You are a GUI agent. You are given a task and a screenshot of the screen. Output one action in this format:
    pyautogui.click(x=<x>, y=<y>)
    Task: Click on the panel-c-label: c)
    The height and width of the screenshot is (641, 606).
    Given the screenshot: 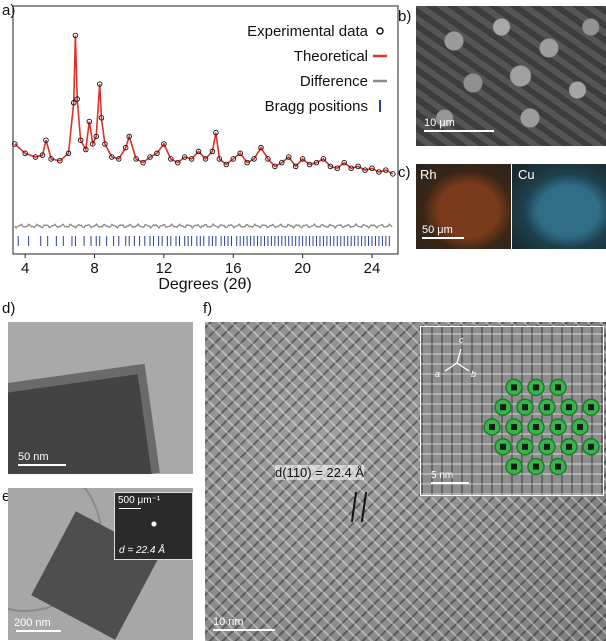 What is the action you would take?
    pyautogui.click(x=404, y=172)
    